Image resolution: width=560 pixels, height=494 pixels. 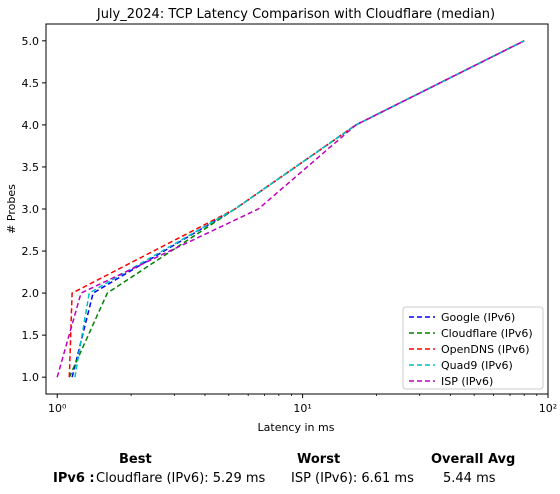 I want to click on y-tick-label: 4.0, so click(x=31, y=125).